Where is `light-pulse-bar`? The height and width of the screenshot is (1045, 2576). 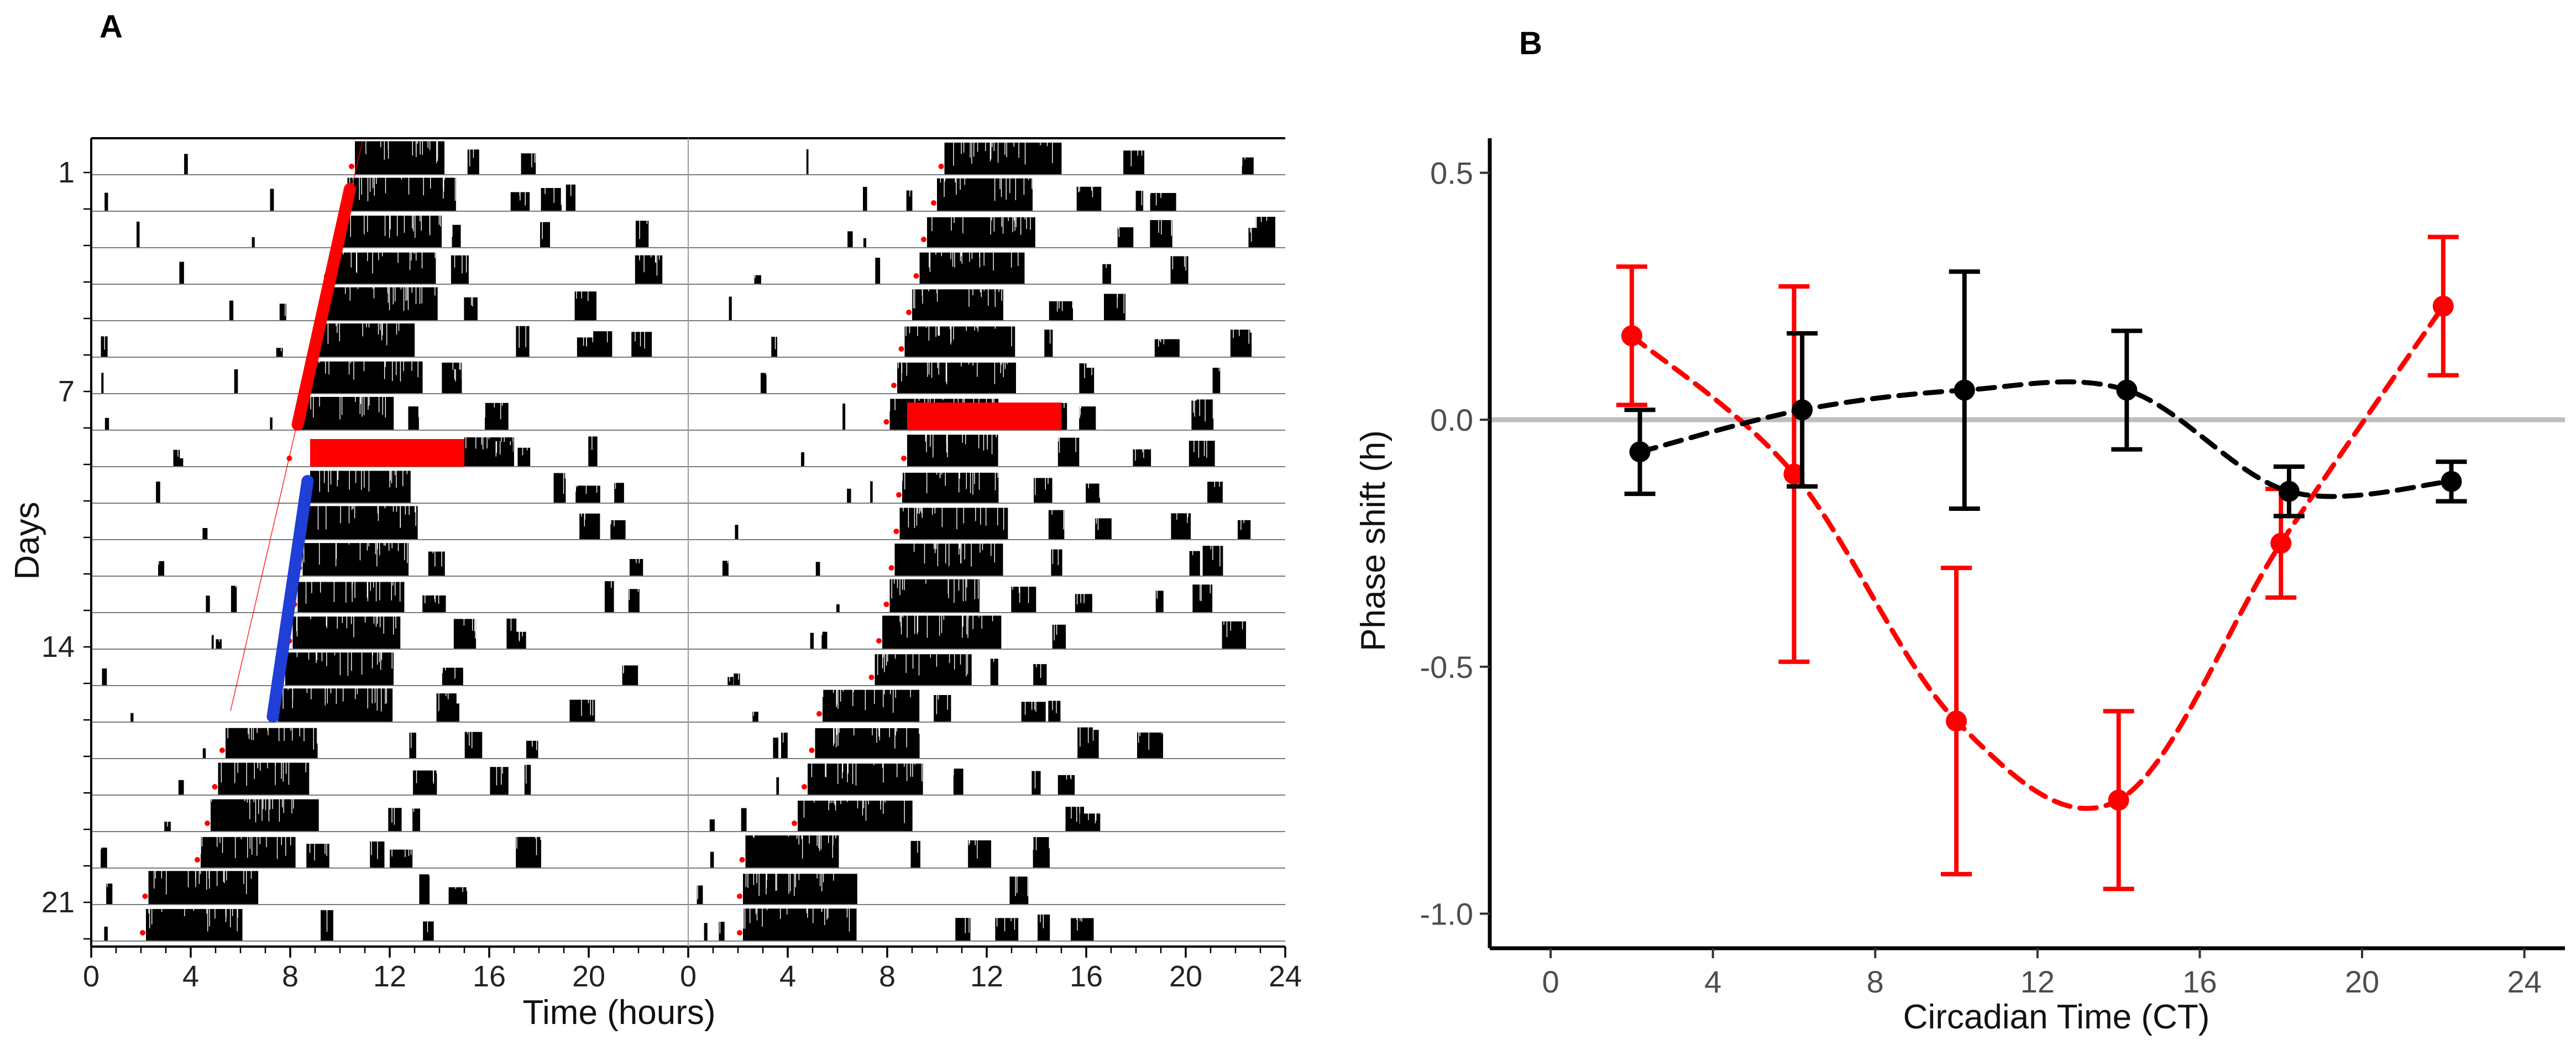
light-pulse-bar is located at coordinates (984, 416).